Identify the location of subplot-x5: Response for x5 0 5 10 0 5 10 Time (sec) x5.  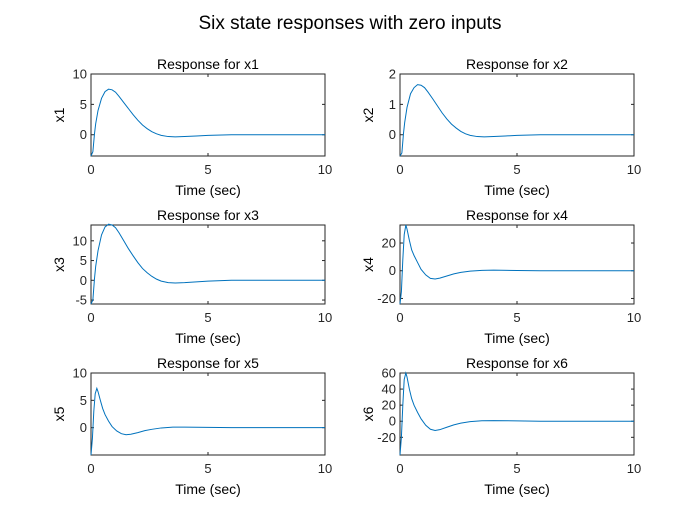
(191, 426).